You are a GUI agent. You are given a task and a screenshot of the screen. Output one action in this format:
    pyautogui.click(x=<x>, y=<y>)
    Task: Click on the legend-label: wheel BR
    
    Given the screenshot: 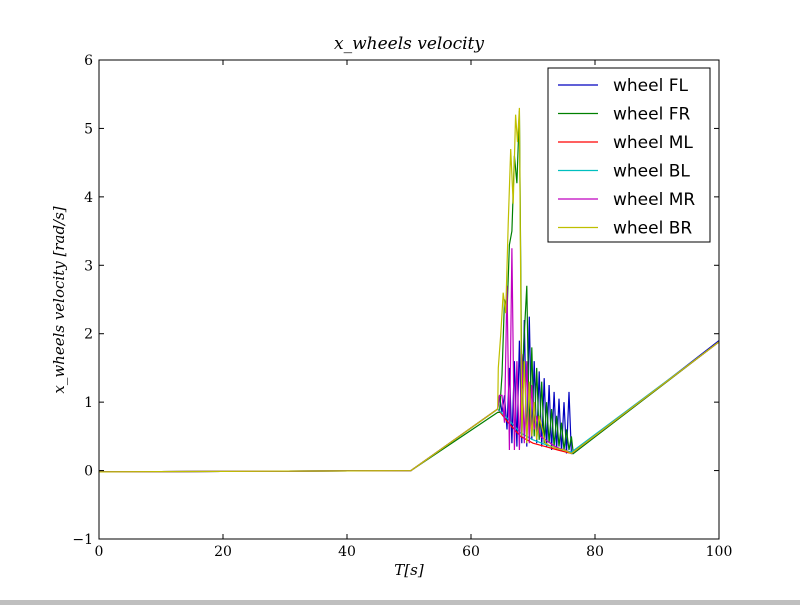 What is the action you would take?
    pyautogui.click(x=652, y=229)
    